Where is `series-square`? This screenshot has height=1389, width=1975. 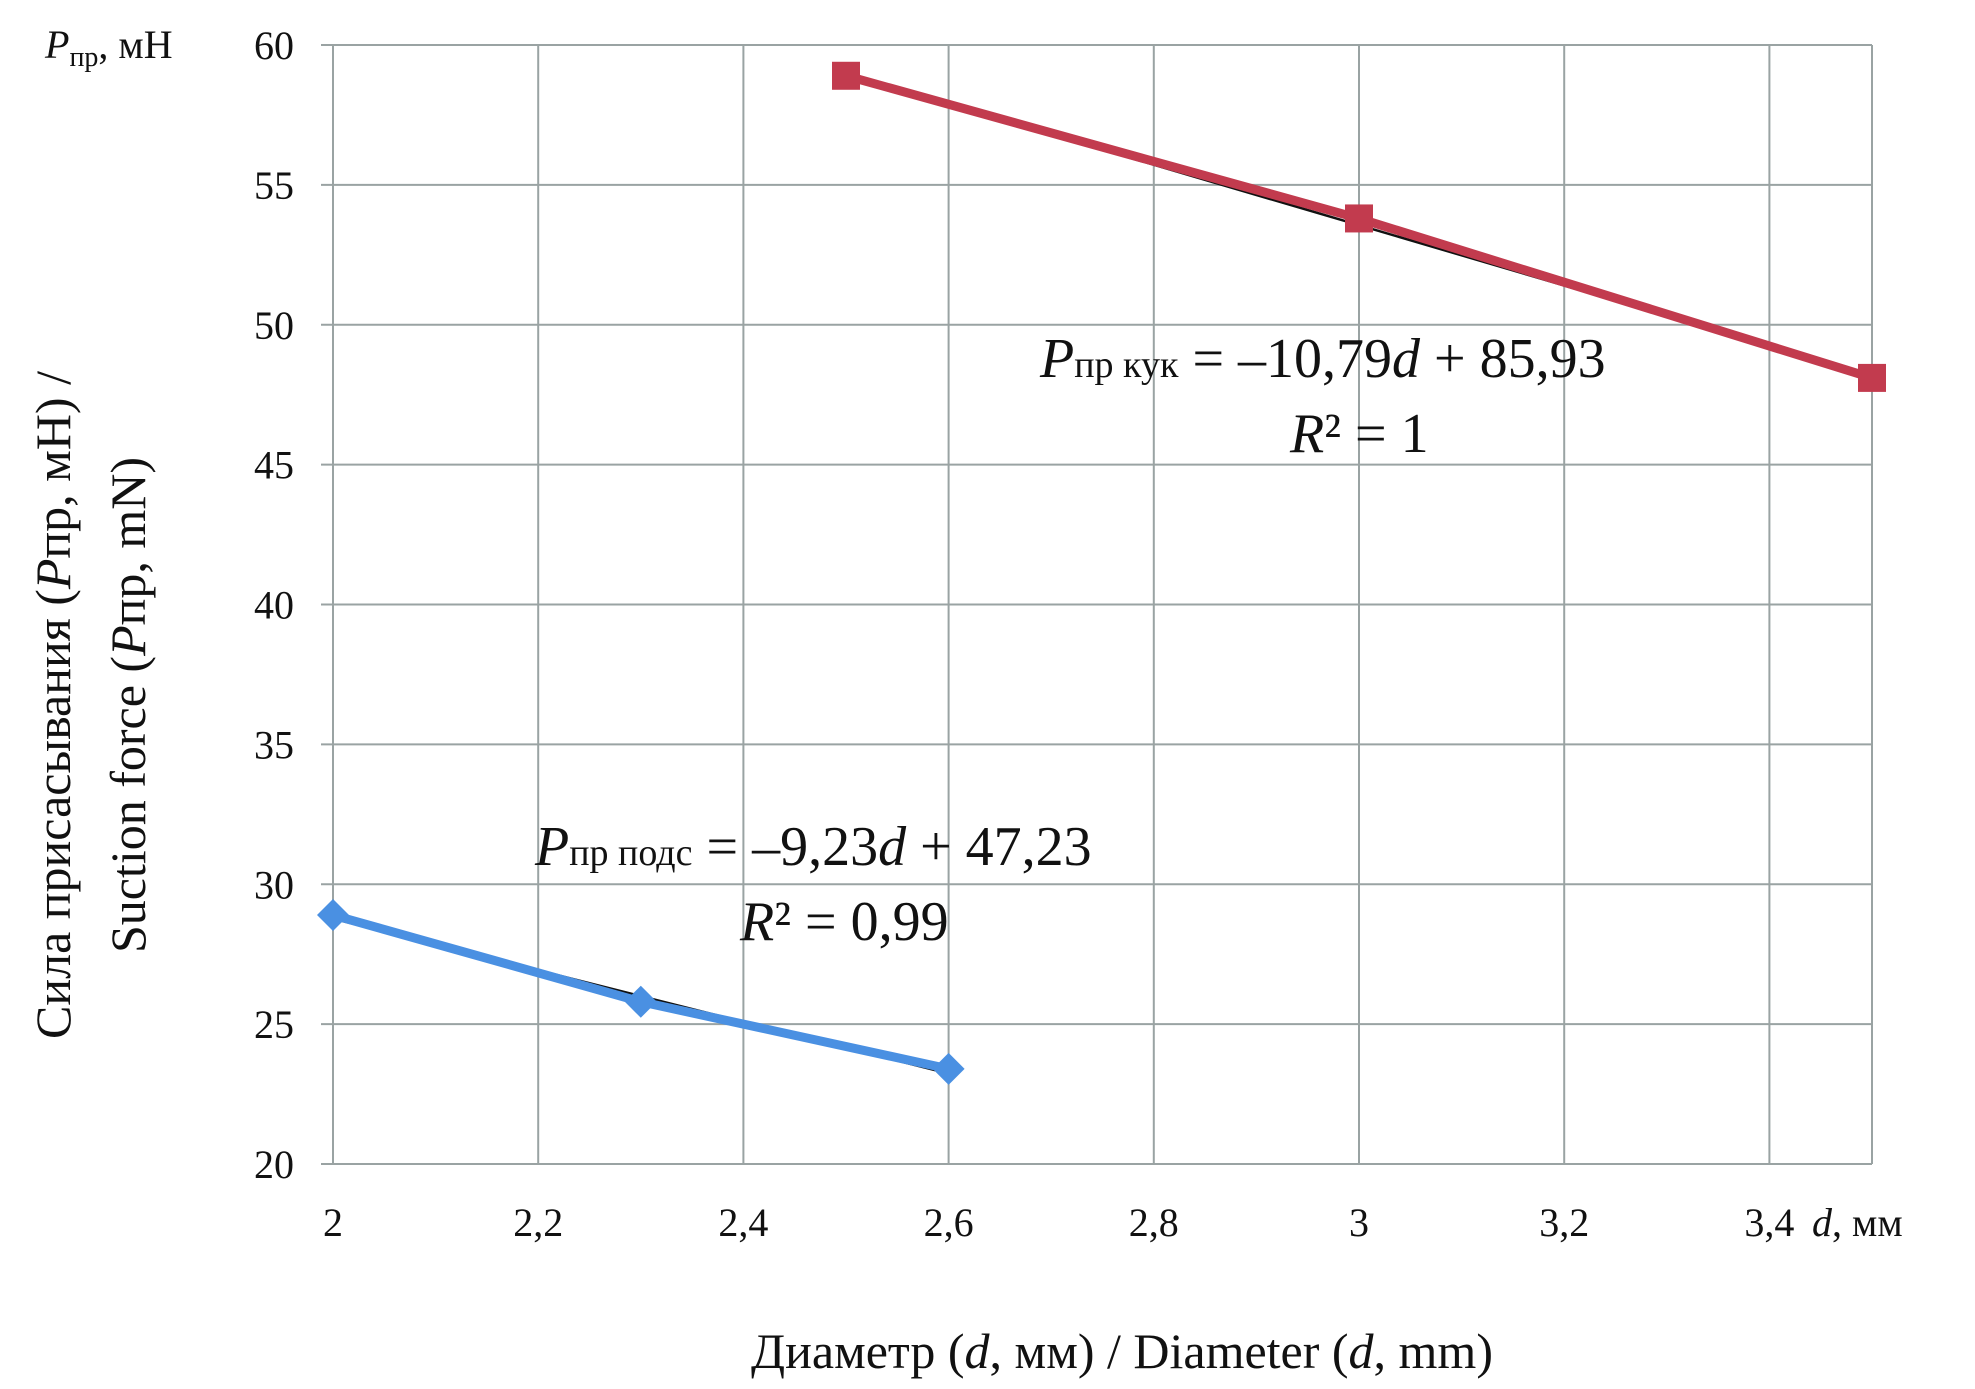 series-square is located at coordinates (1359, 226).